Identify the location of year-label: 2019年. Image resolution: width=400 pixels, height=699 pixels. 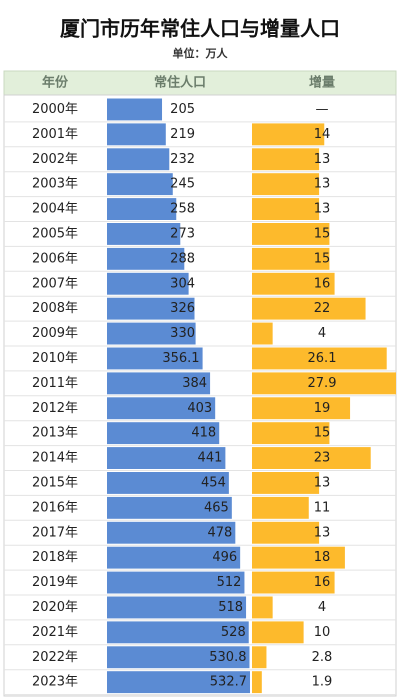
(55, 582).